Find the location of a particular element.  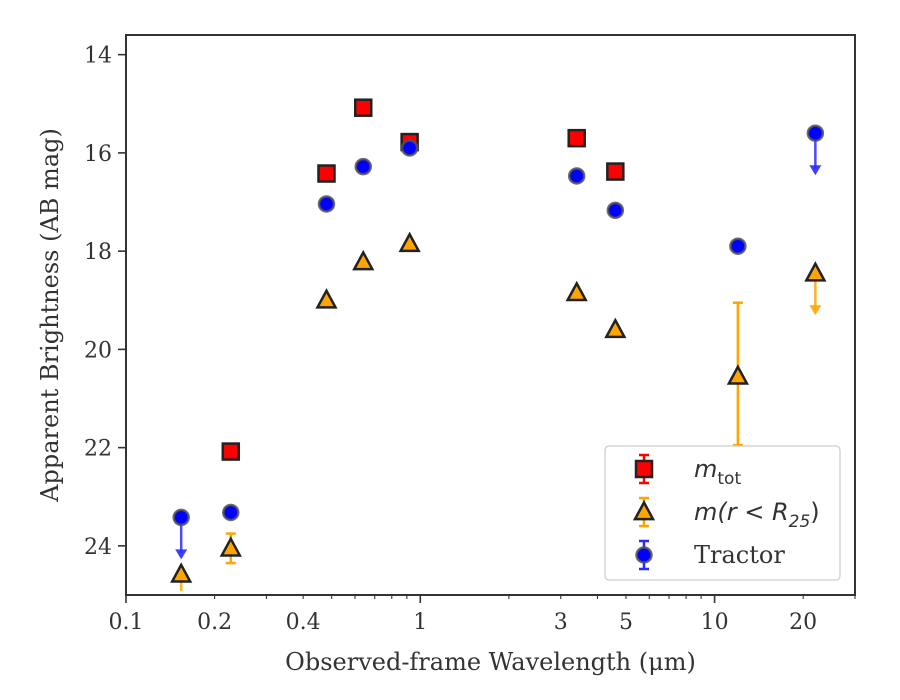

legend-label-main: Tractor is located at coordinates (739, 555).